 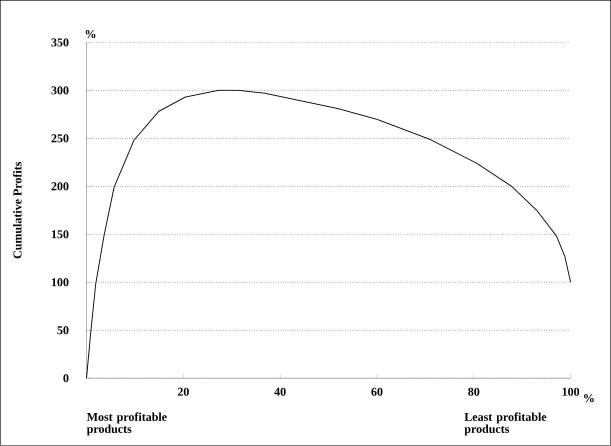 What do you see at coordinates (65, 378) in the screenshot?
I see `y-tick-label: 0` at bounding box center [65, 378].